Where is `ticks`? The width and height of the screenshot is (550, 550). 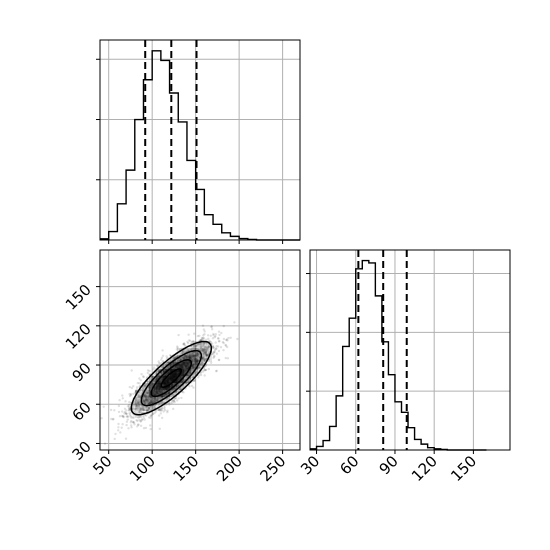
ticks is located at coordinates (190, 151).